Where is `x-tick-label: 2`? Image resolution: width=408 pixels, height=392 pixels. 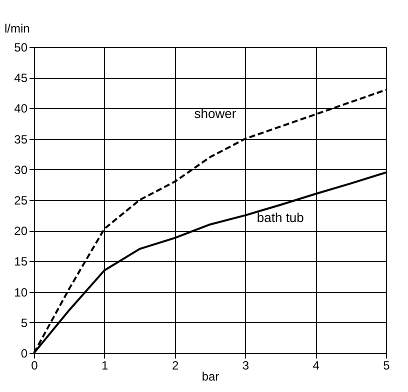 x-tick-label: 2 is located at coordinates (175, 365).